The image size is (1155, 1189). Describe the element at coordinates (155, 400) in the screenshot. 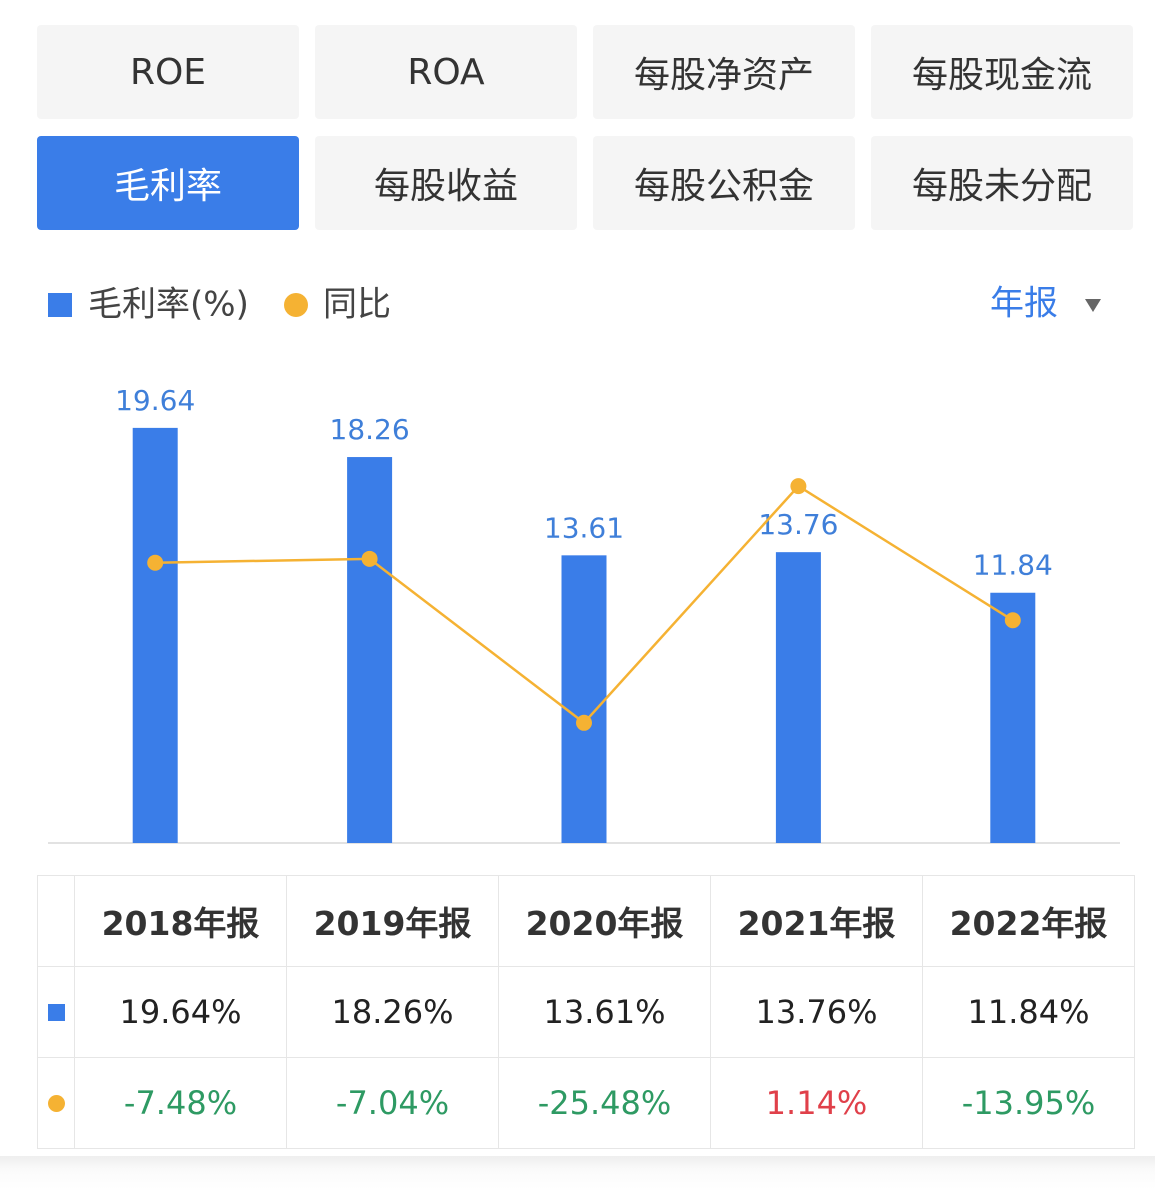

I see `bar-value-label: 19.64` at that location.